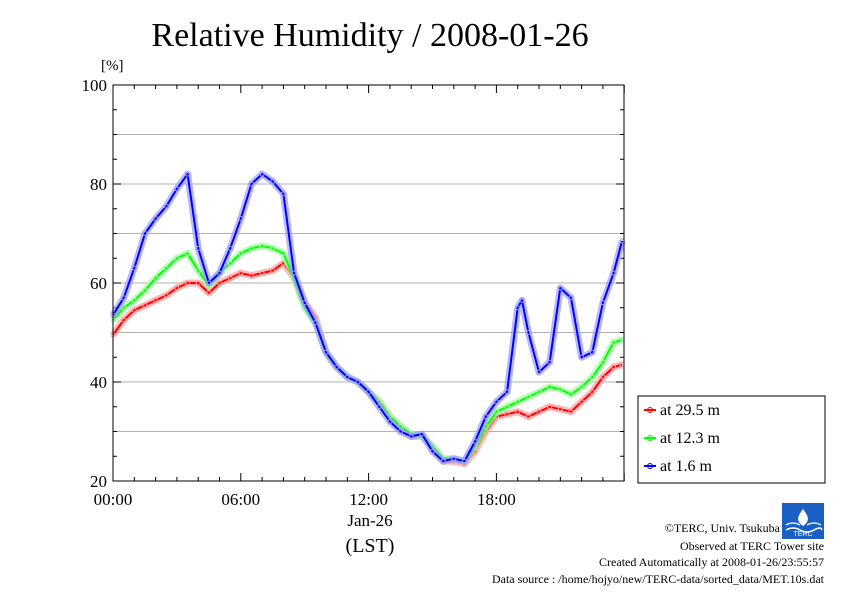  What do you see at coordinates (98, 382) in the screenshot?
I see `y-tick-label: 40` at bounding box center [98, 382].